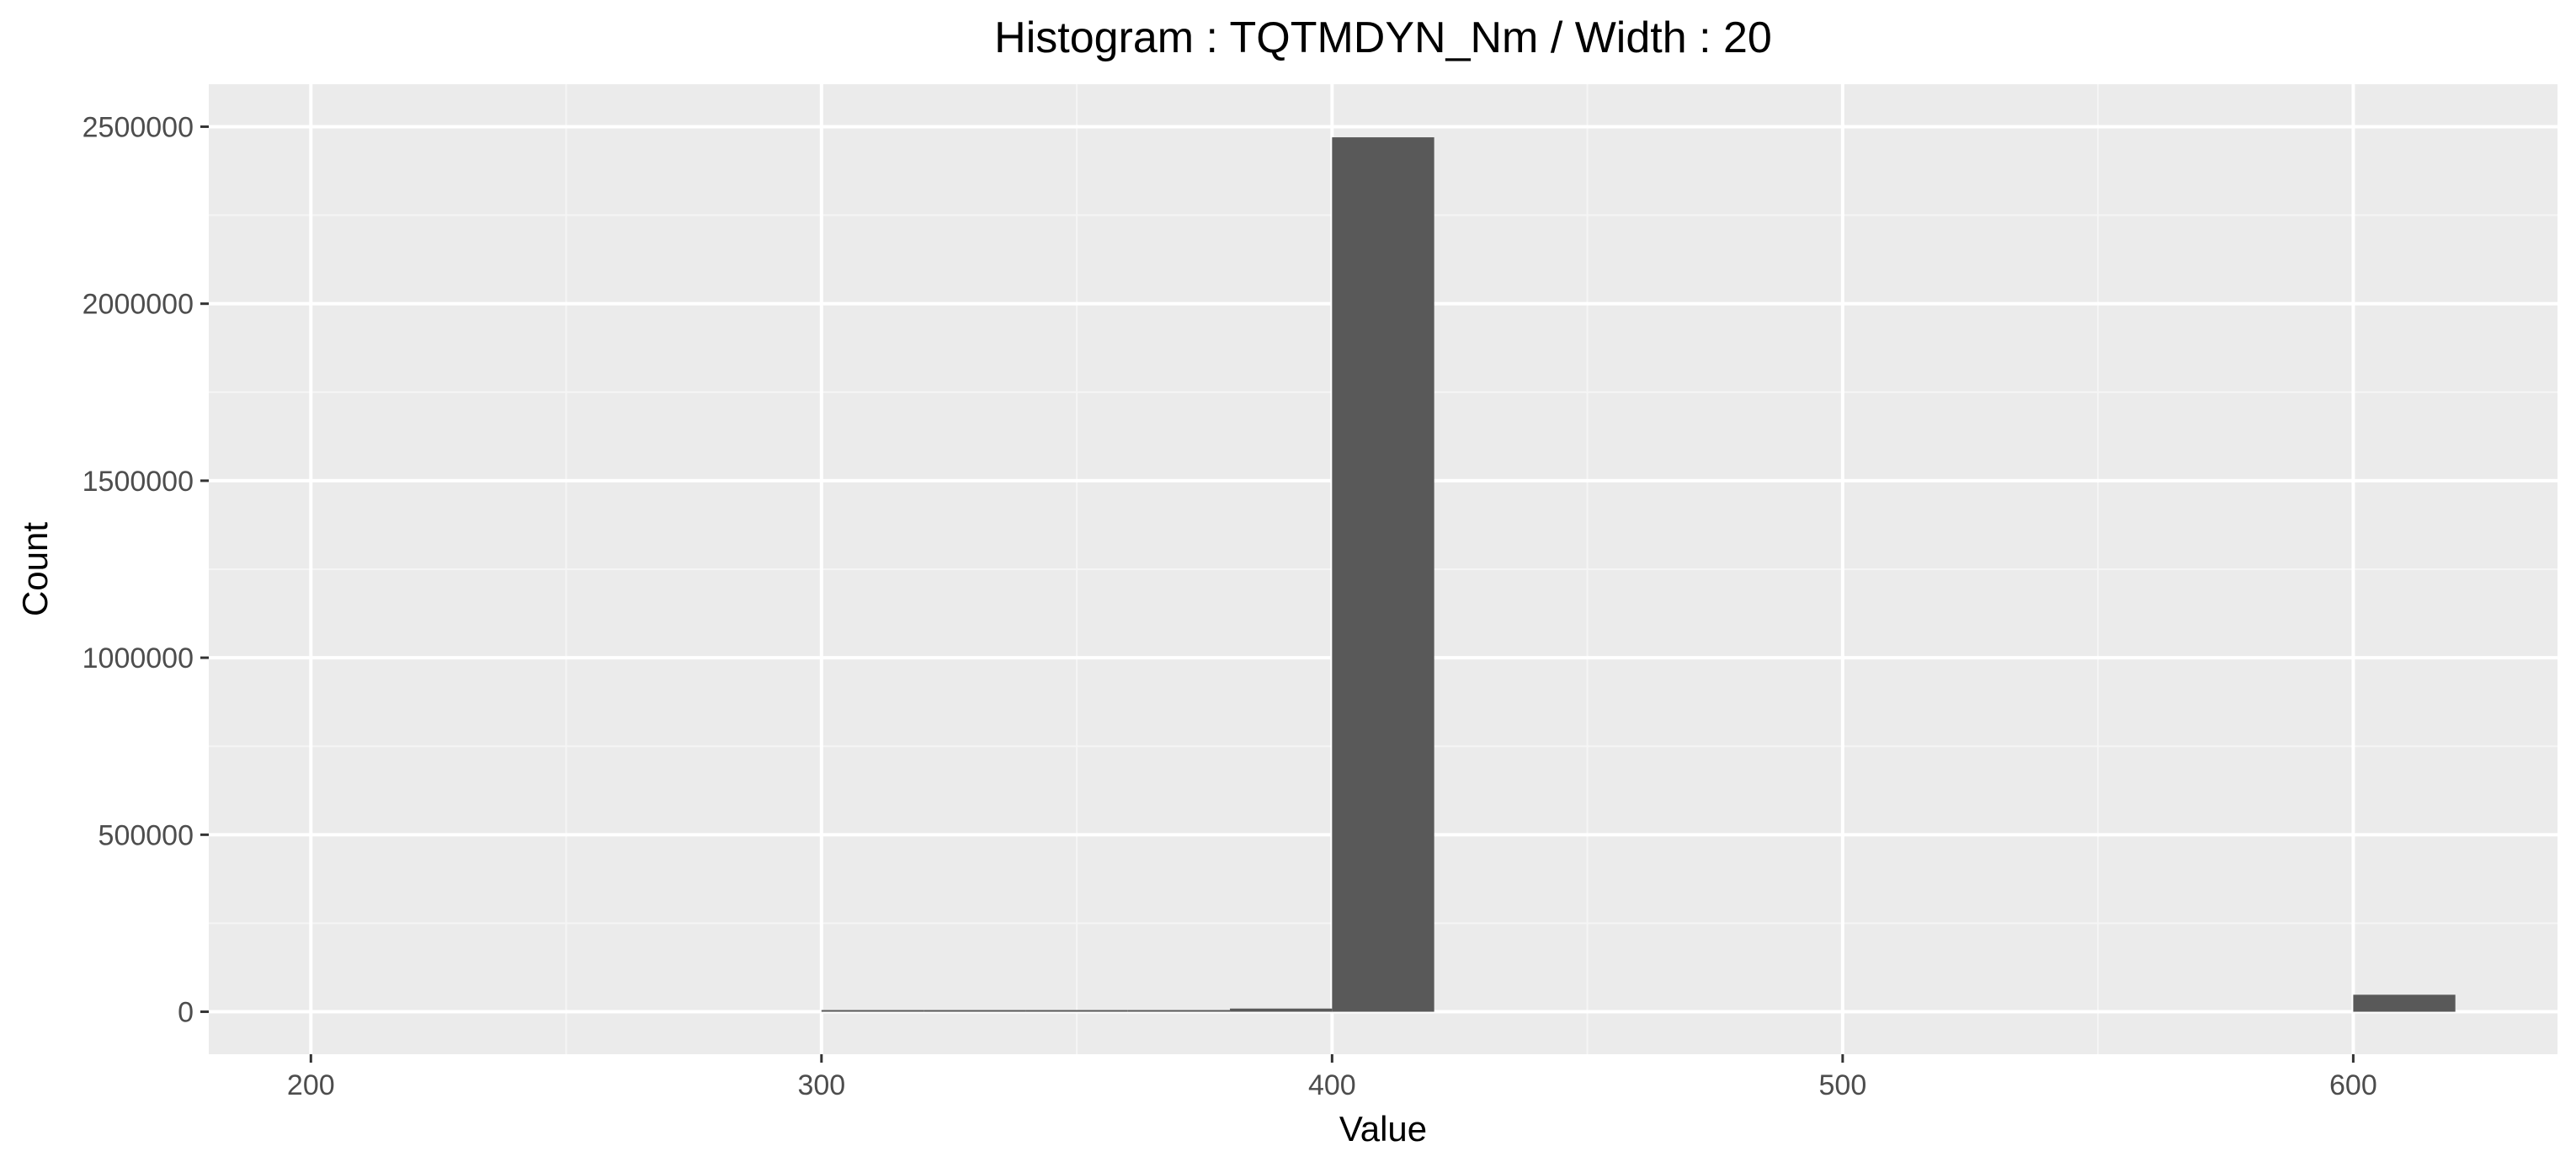 The height and width of the screenshot is (1162, 2576). Describe the element at coordinates (1383, 37) in the screenshot. I see `chart-title: Histogram : TQTMDYN_Nm / Width : 20` at that location.